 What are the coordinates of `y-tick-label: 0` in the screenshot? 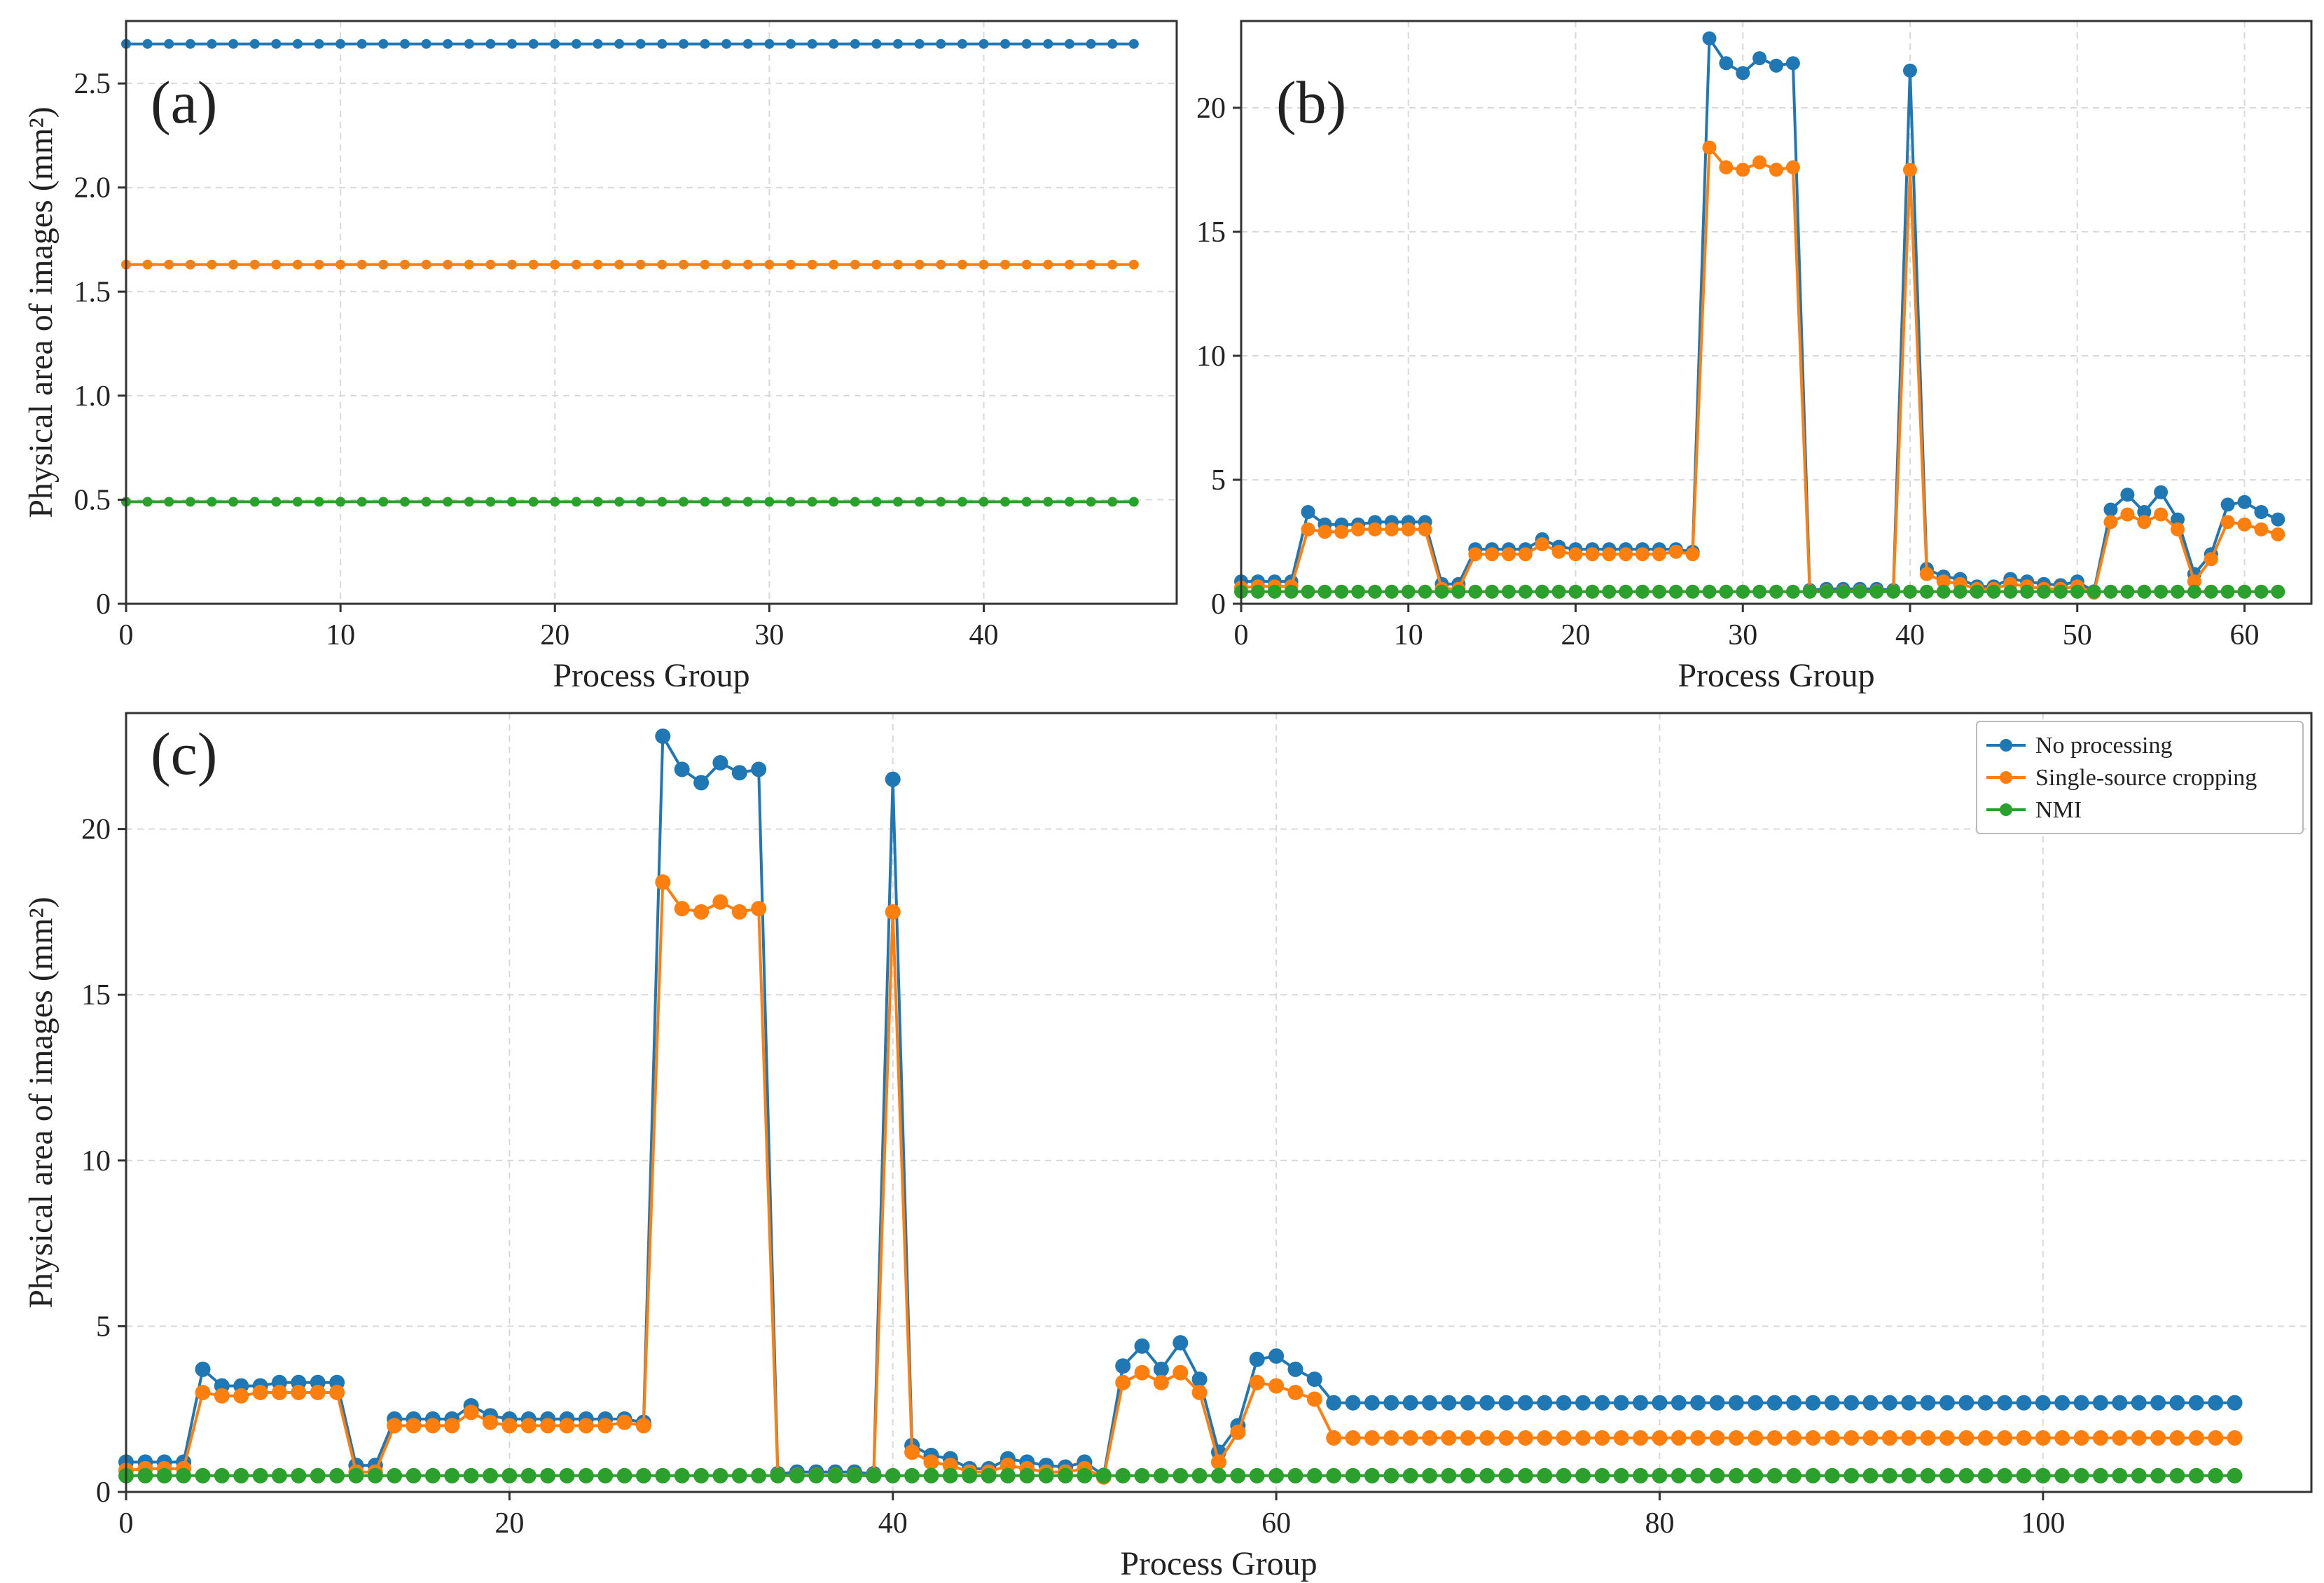 It's located at (103, 1493).